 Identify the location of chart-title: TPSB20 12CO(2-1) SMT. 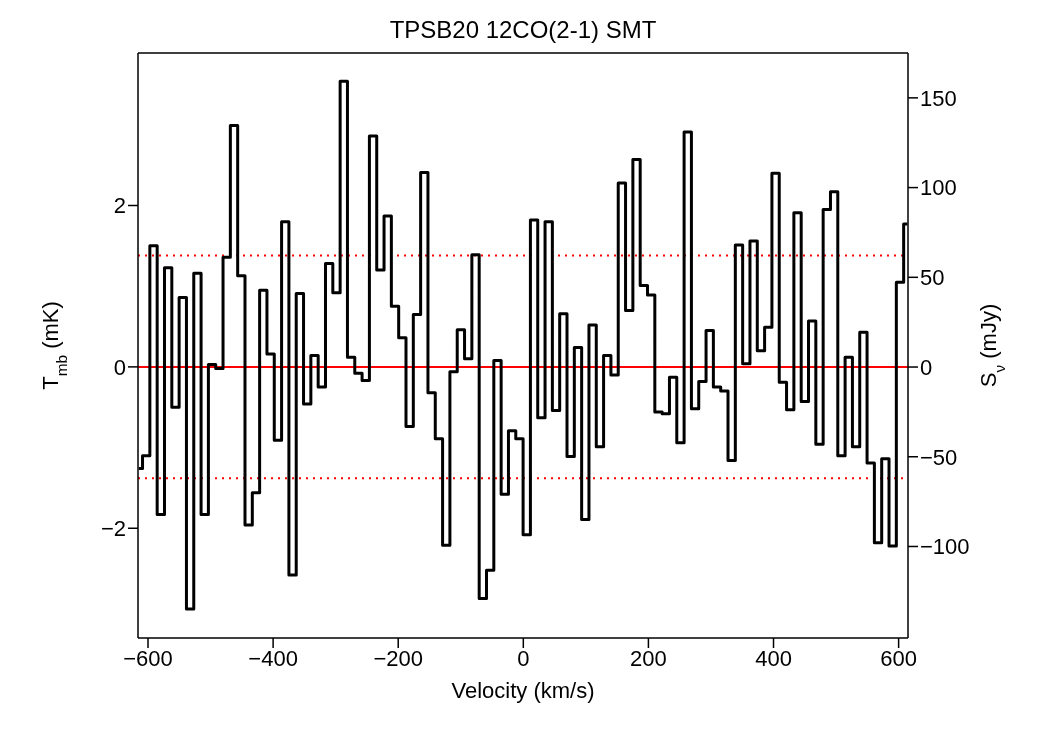
(523, 29).